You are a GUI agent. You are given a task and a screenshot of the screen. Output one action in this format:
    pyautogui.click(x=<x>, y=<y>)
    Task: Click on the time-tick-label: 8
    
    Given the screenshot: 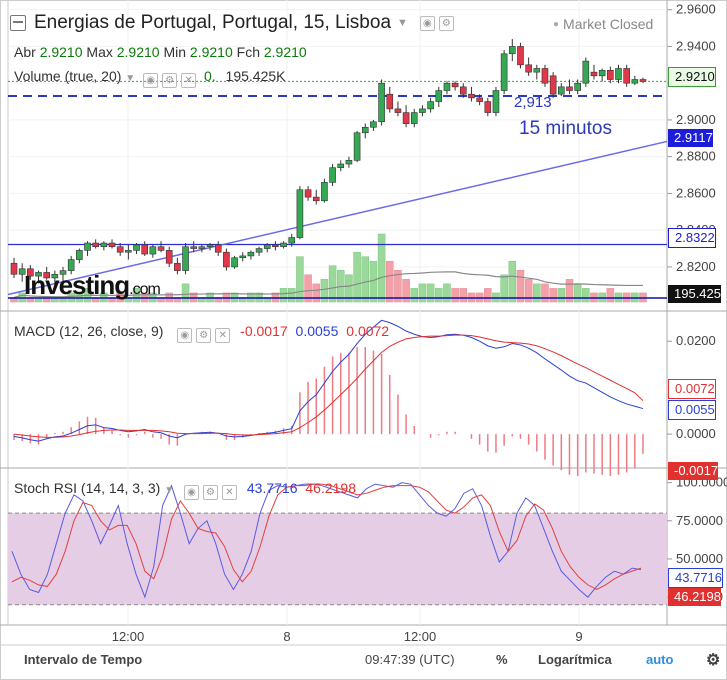 What is the action you would take?
    pyautogui.click(x=286, y=636)
    